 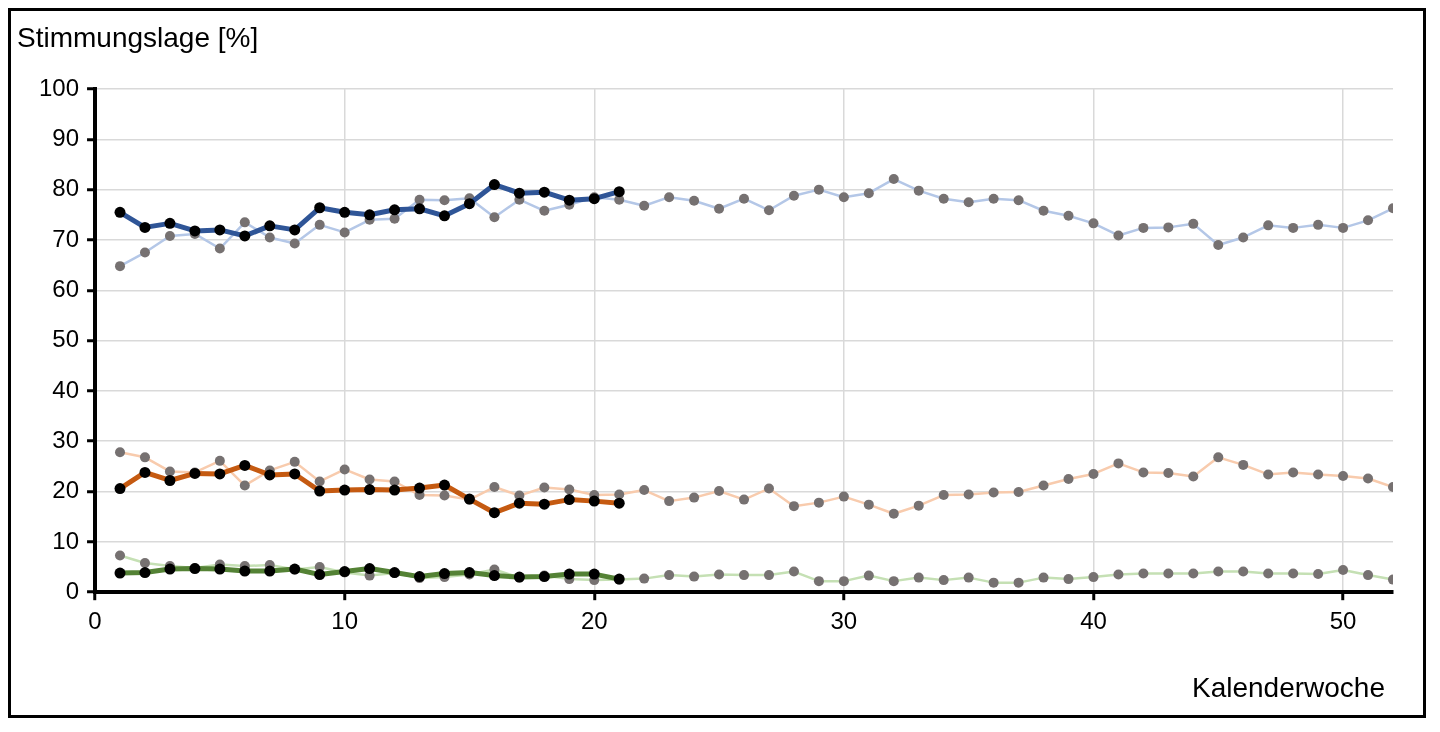 I want to click on x-tick-label: 30, so click(x=844, y=621).